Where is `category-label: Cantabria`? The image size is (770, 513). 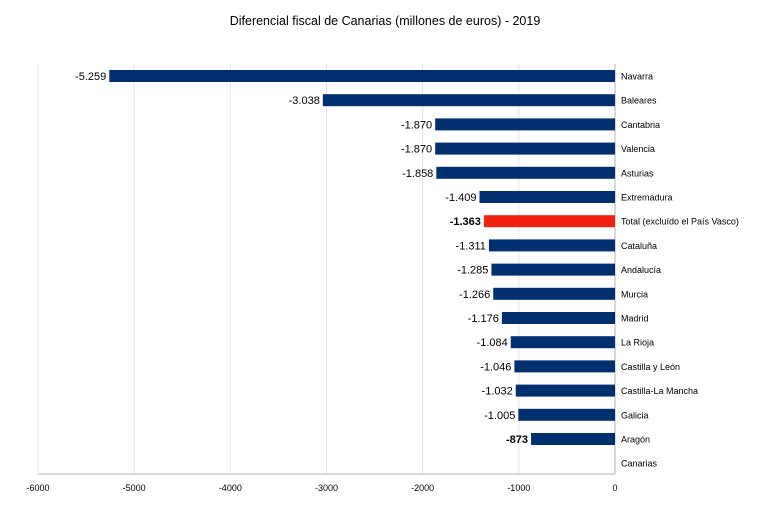 category-label: Cantabria is located at coordinates (640, 125).